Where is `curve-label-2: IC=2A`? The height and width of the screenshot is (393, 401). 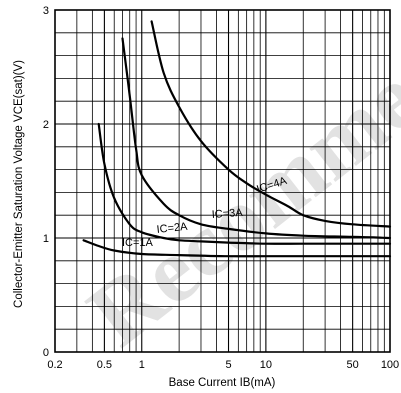 curve-label-2: IC=2A is located at coordinates (172, 228).